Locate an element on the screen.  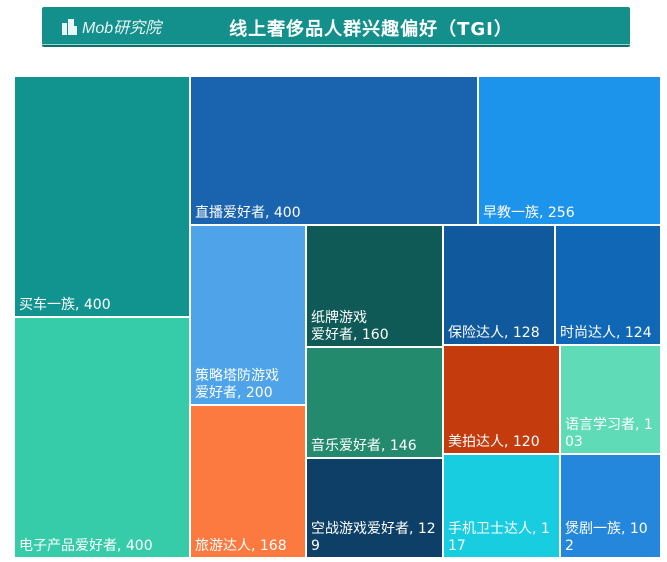
title-banner: Mob研究院 线上奢侈品人群兴趣偏好（TGI） is located at coordinates (336, 26).